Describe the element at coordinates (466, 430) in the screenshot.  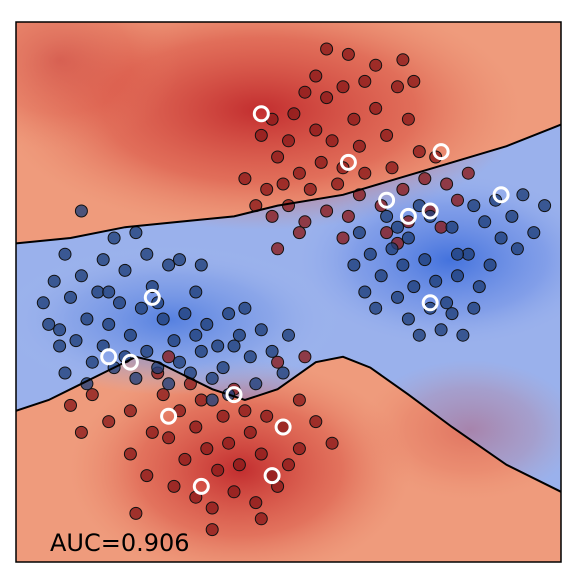
I see `red-glow-lowright` at that location.